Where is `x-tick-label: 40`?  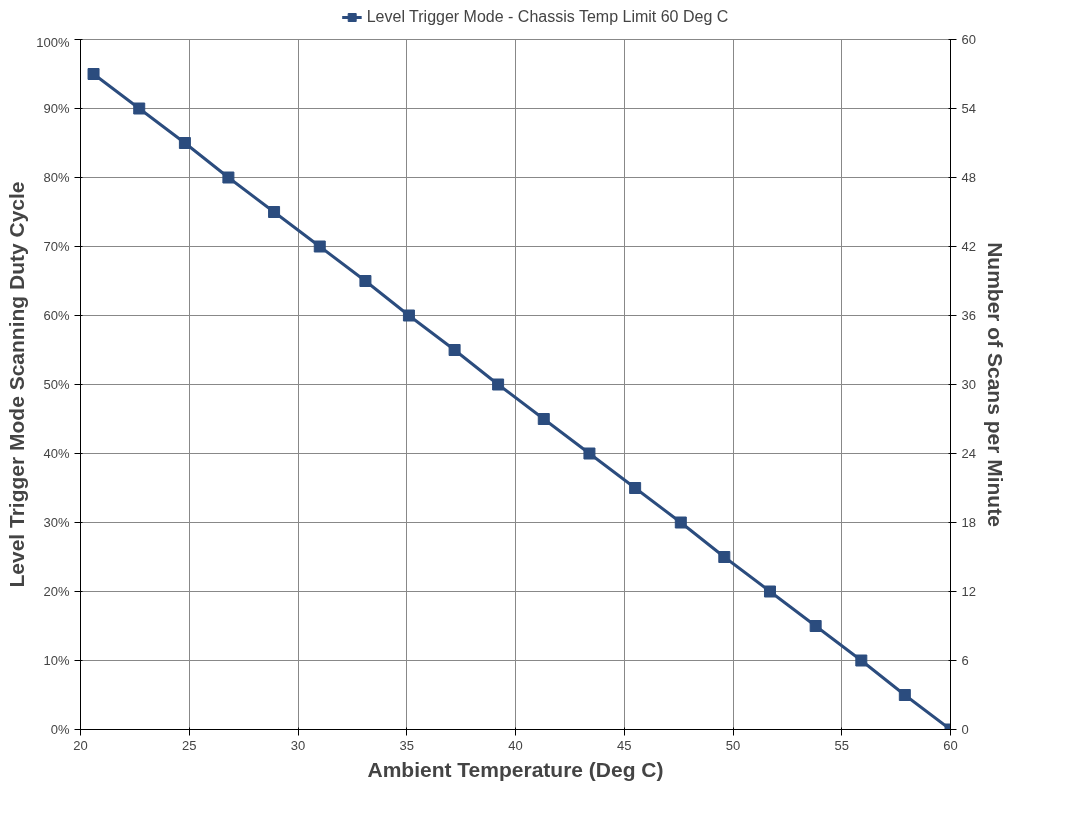
x-tick-label: 40 is located at coordinates (515, 745).